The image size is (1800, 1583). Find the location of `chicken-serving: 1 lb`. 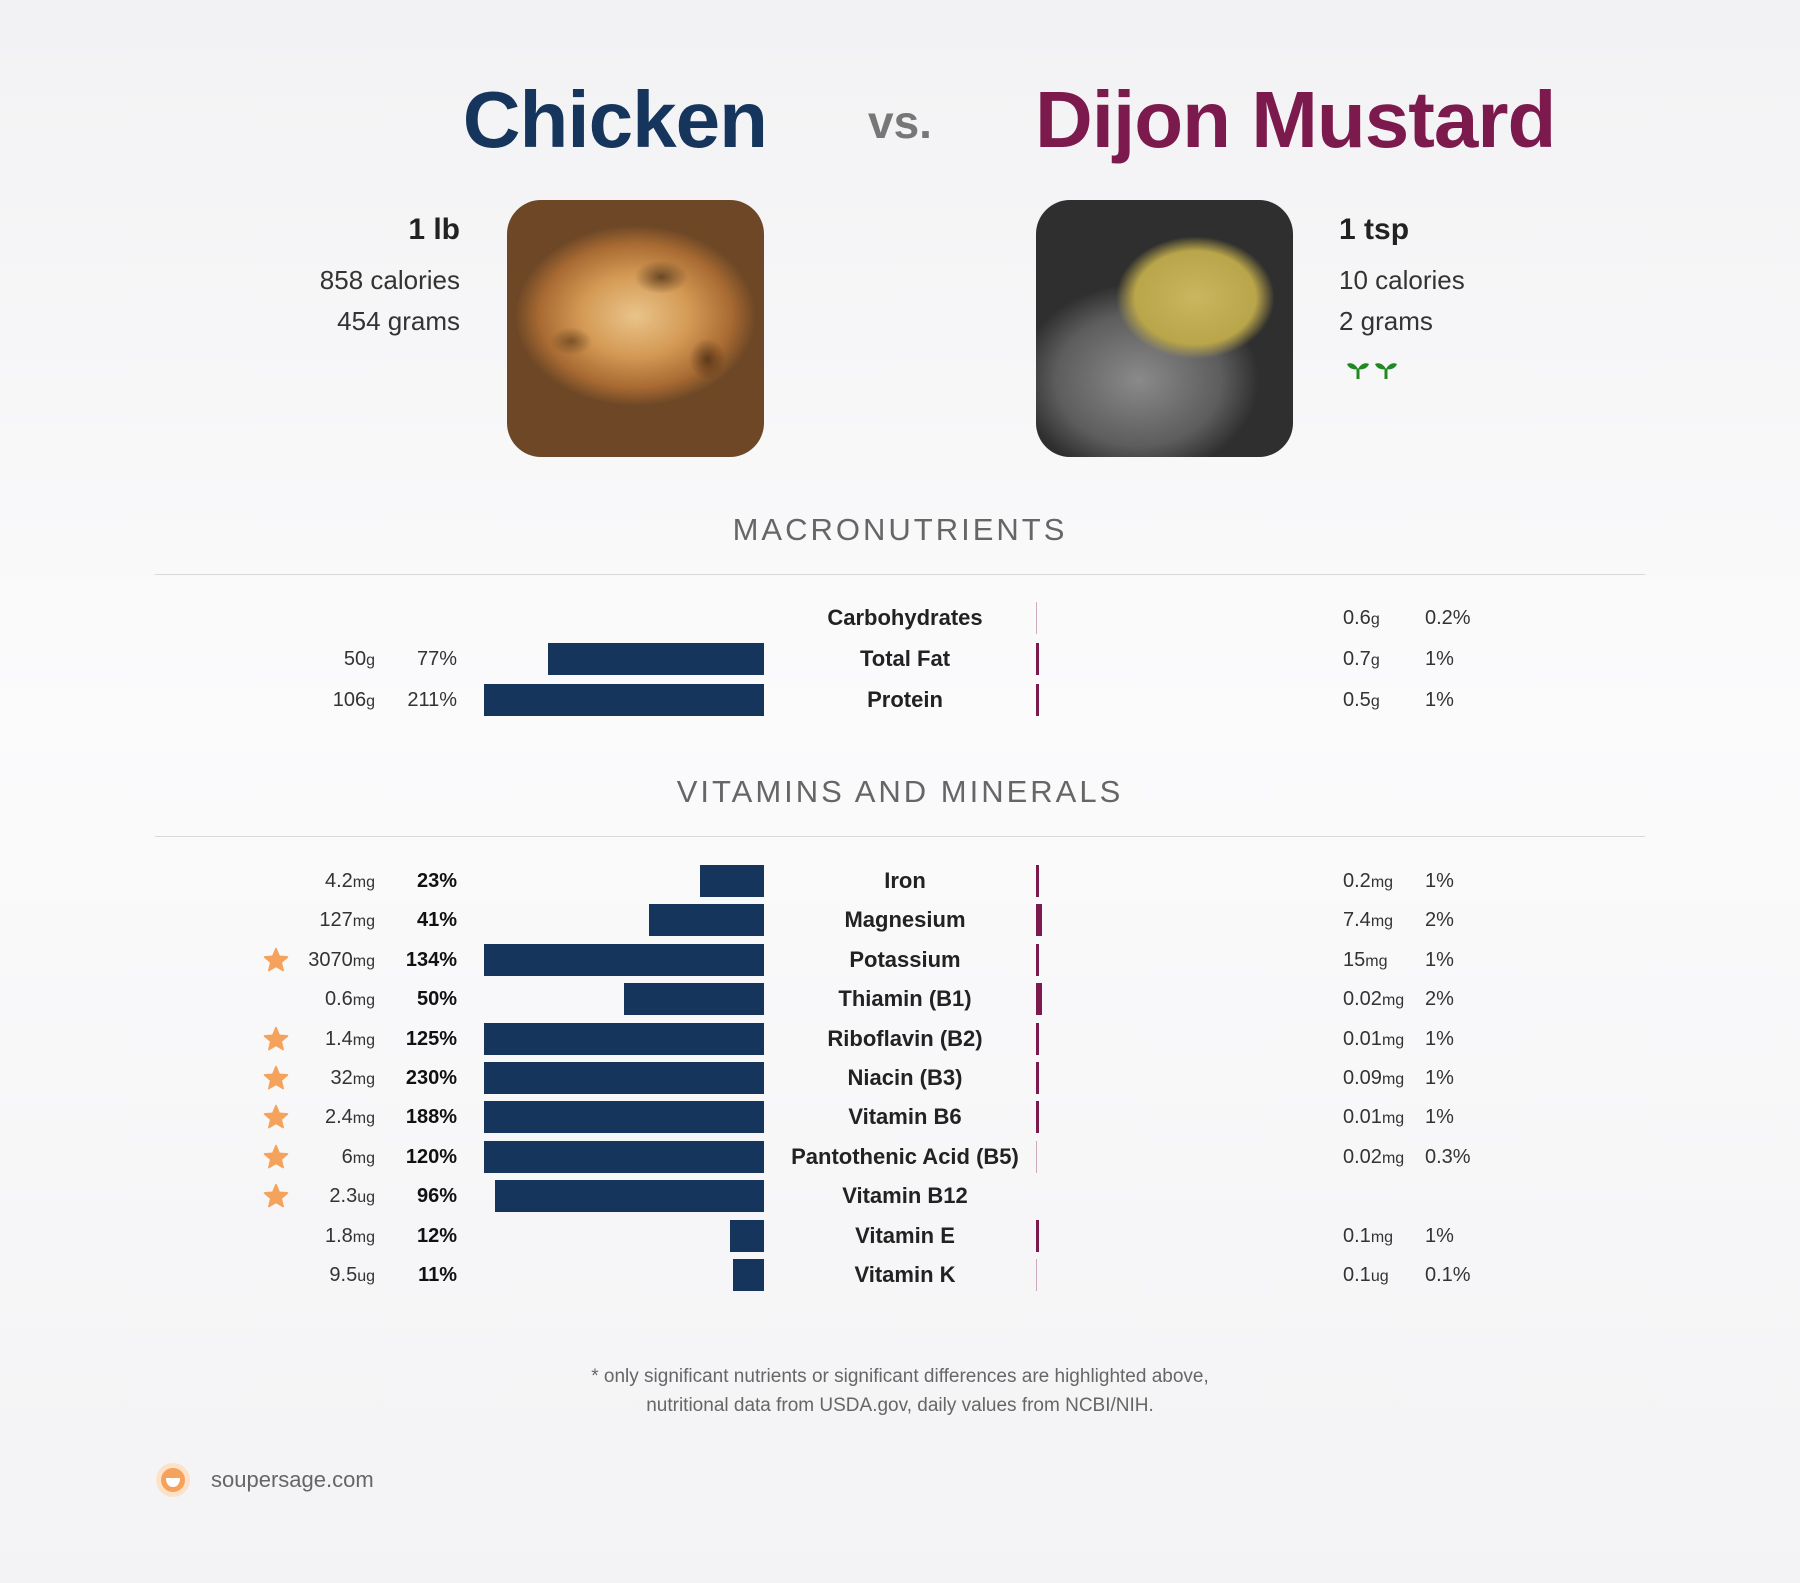

chicken-serving: 1 lb is located at coordinates (434, 229).